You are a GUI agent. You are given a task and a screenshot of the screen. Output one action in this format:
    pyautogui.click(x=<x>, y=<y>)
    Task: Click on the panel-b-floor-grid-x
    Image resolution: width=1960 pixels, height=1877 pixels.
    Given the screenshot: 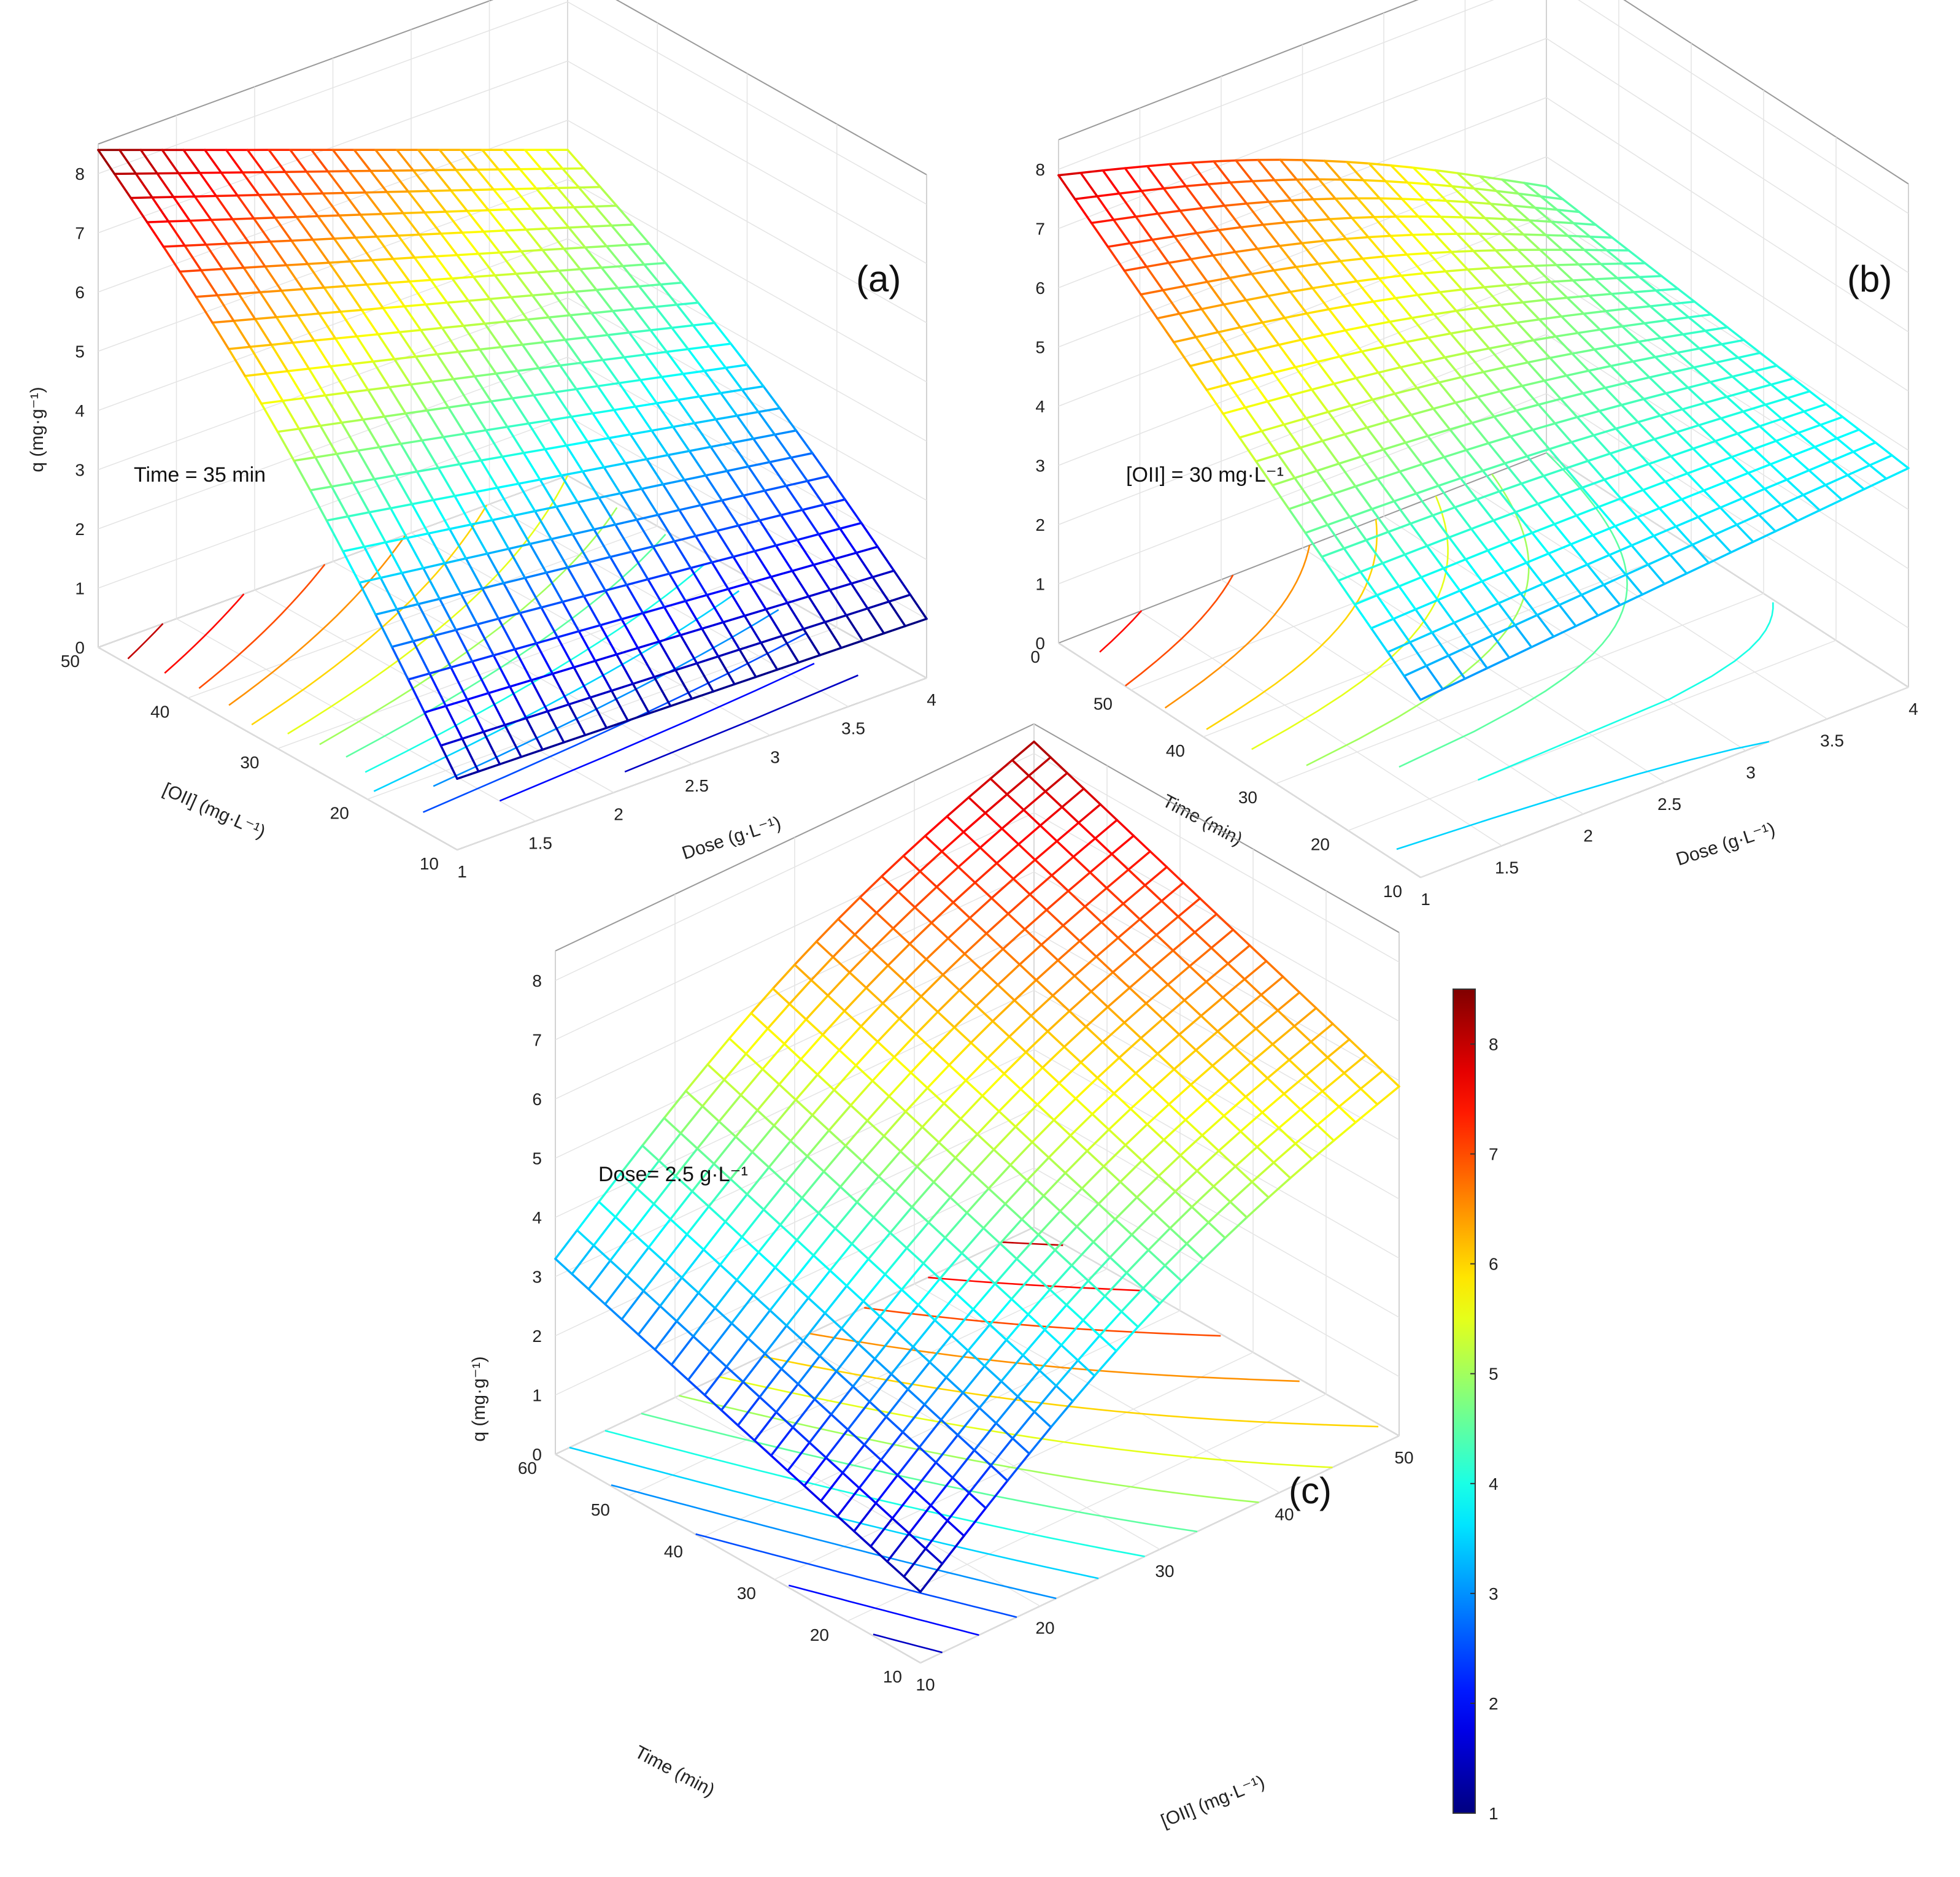 What is the action you would take?
    pyautogui.click(x=1646, y=602)
    